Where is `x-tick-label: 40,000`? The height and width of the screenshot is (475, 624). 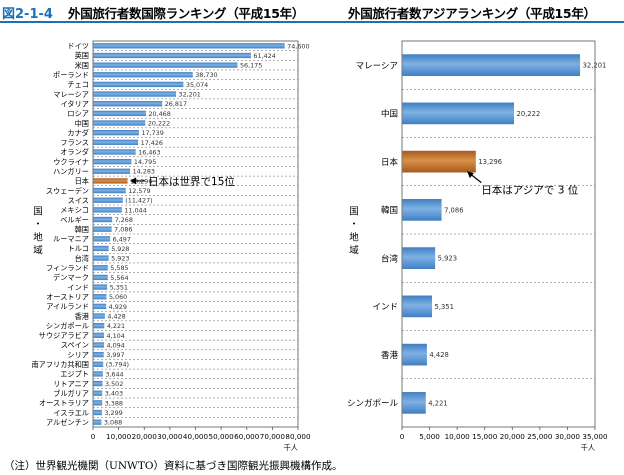 x-tick-label: 40,000 is located at coordinates (196, 436).